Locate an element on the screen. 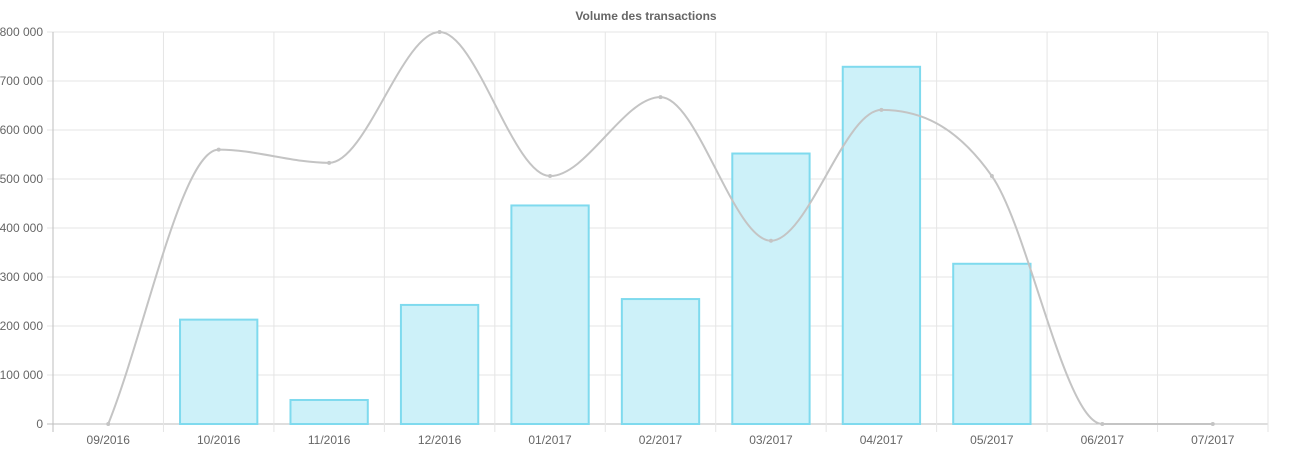  y-tick-label: 500 000 is located at coordinates (21, 179).